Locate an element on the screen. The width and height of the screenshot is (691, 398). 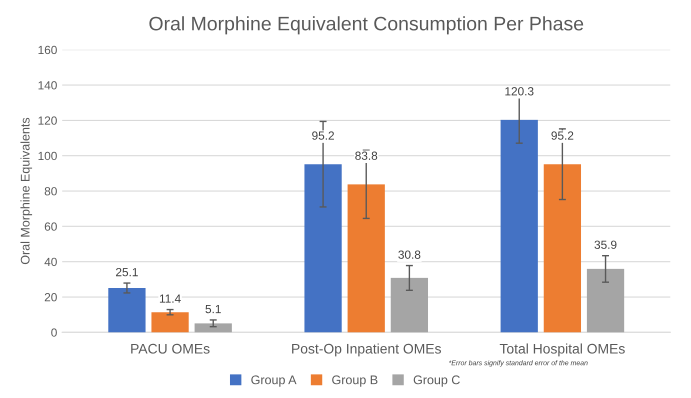
y-tick-label: 120 is located at coordinates (47, 120).